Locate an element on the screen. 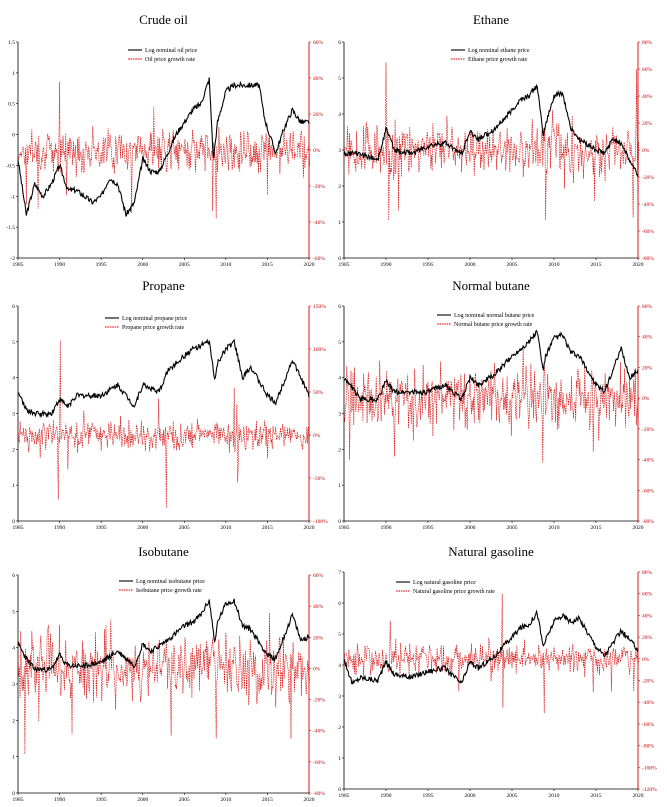 The image size is (667, 807). y-right-tick-label: 50% is located at coordinates (318, 393).